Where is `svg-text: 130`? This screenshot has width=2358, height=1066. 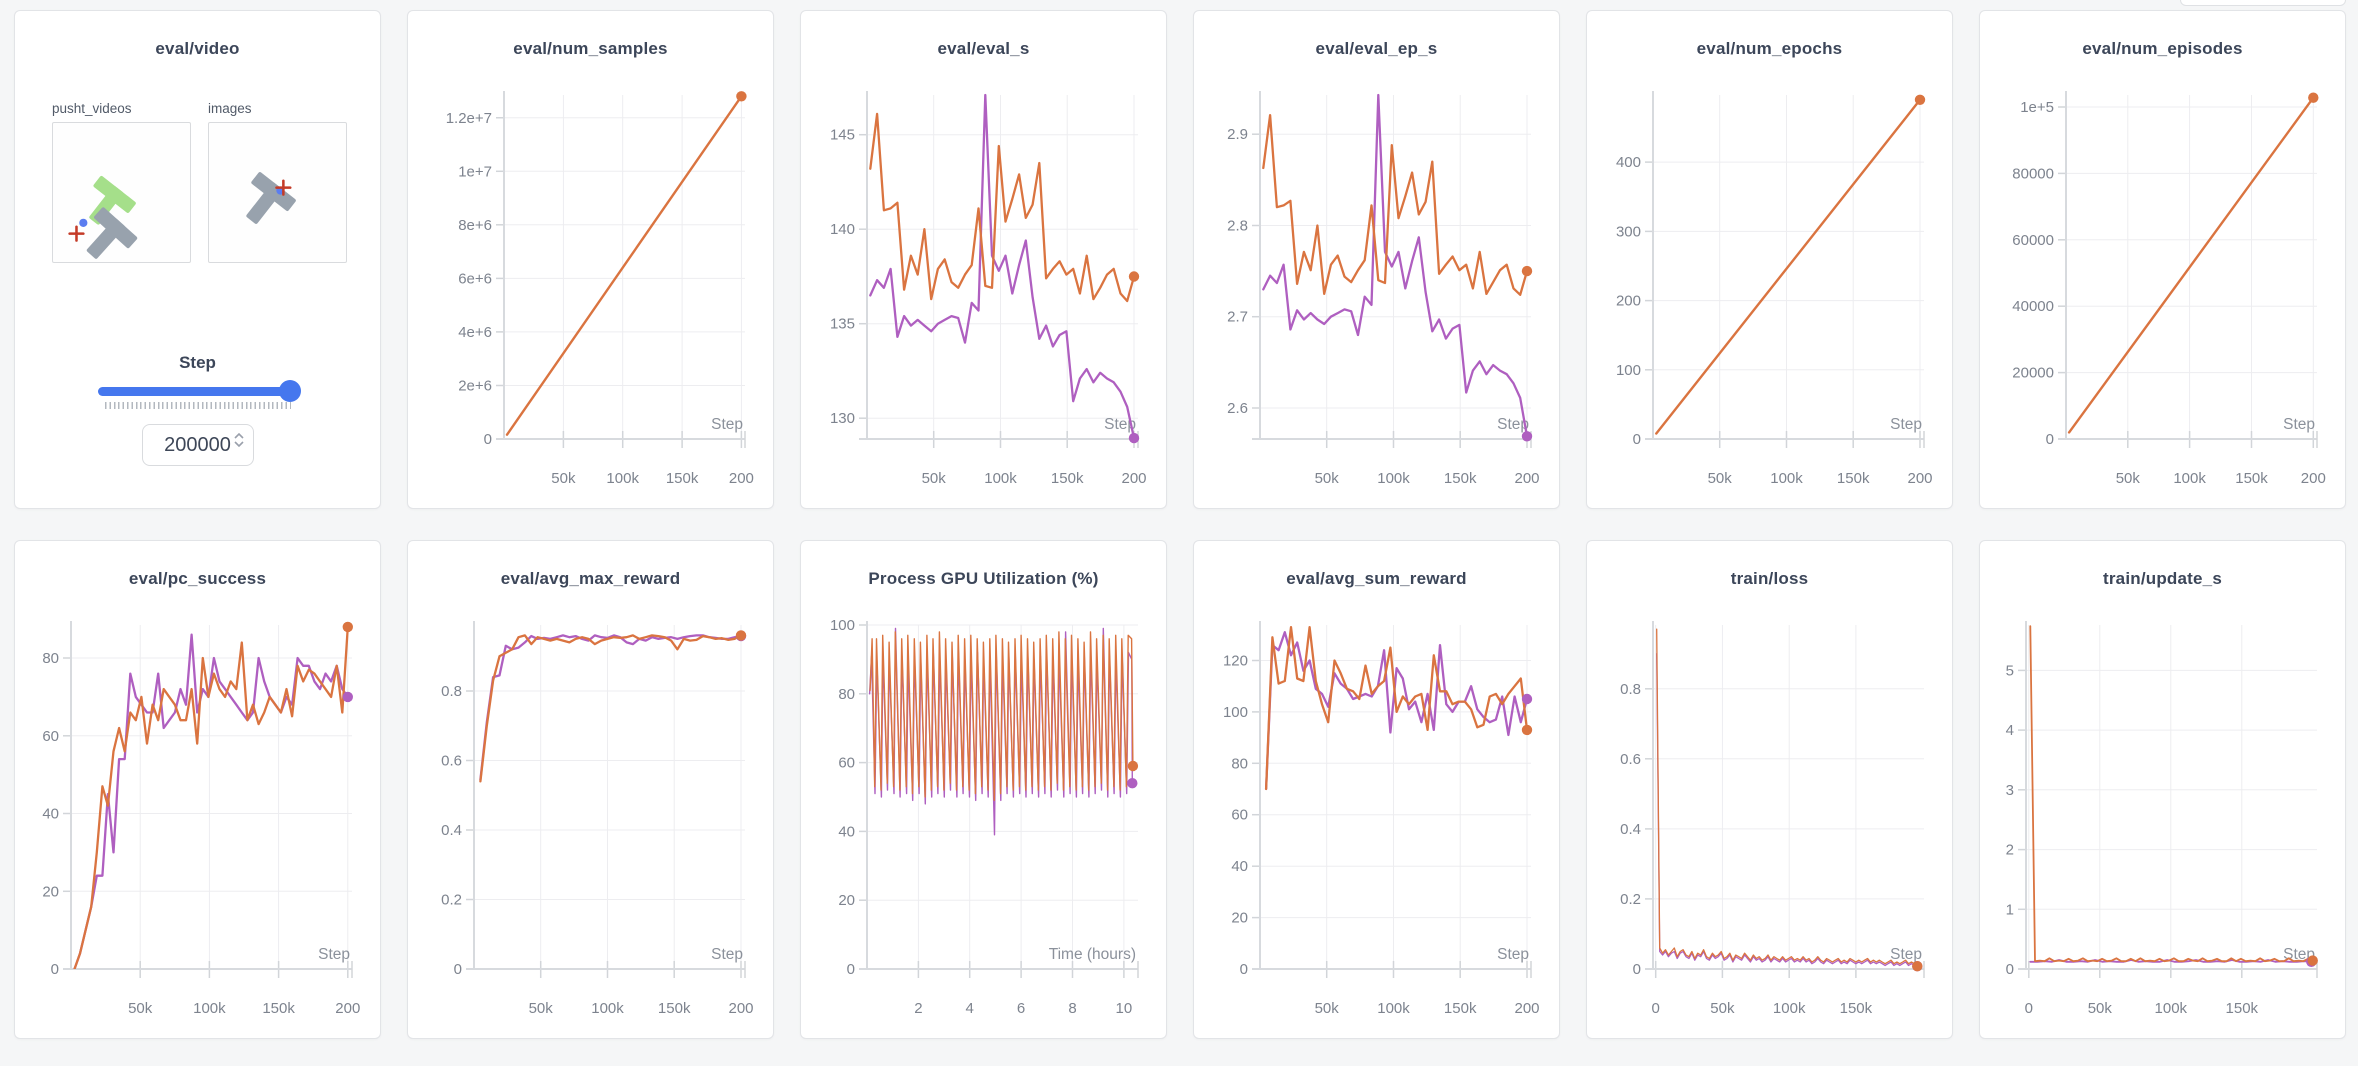
svg-text: 130 is located at coordinates (842, 418).